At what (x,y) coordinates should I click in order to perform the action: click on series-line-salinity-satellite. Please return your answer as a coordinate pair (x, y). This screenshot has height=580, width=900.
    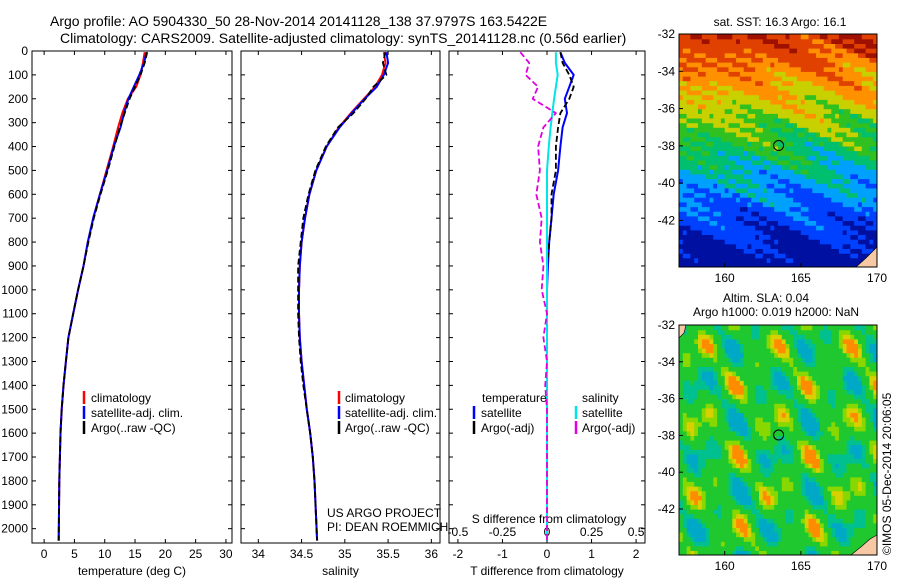
    Looking at the image, I should click on (552, 296).